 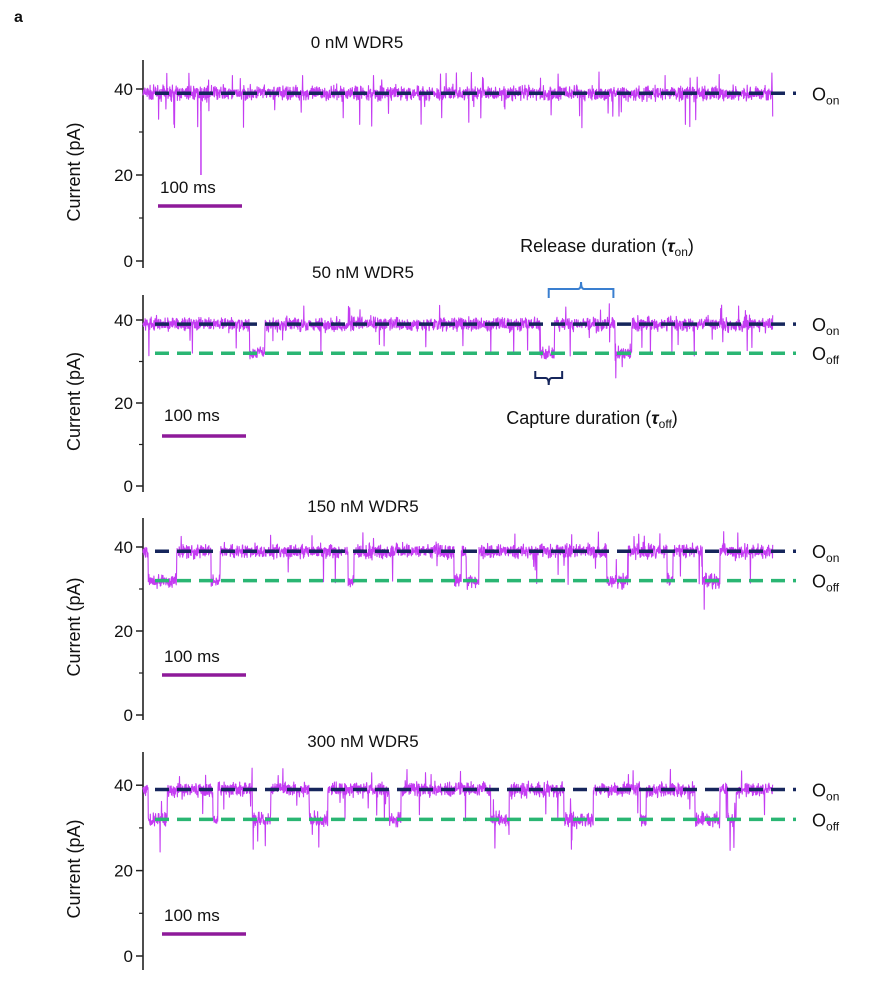 I want to click on panel-title: 50 nM WDR5, so click(x=363, y=272).